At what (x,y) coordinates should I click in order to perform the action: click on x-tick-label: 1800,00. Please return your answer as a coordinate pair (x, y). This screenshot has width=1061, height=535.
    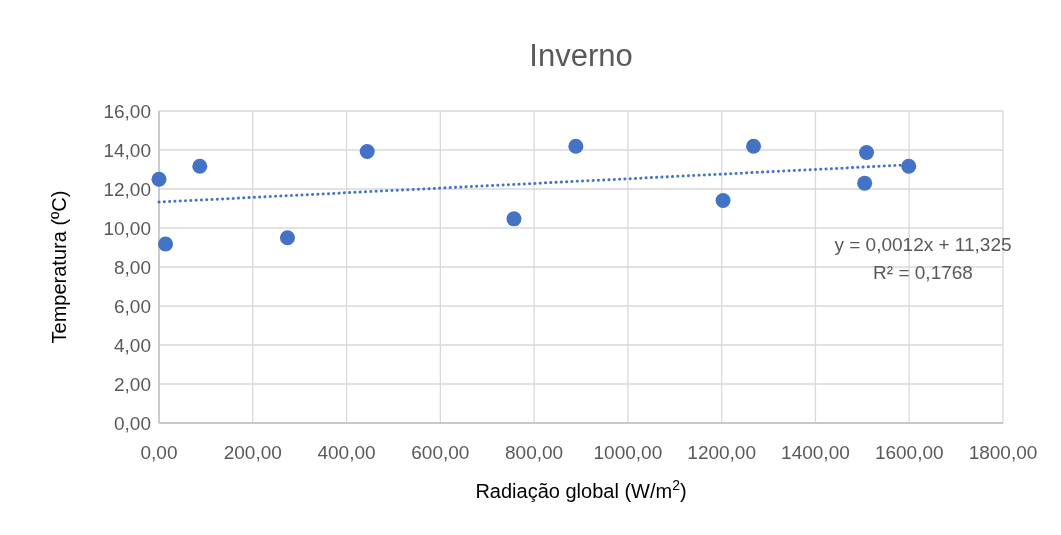
    Looking at the image, I should click on (1003, 452).